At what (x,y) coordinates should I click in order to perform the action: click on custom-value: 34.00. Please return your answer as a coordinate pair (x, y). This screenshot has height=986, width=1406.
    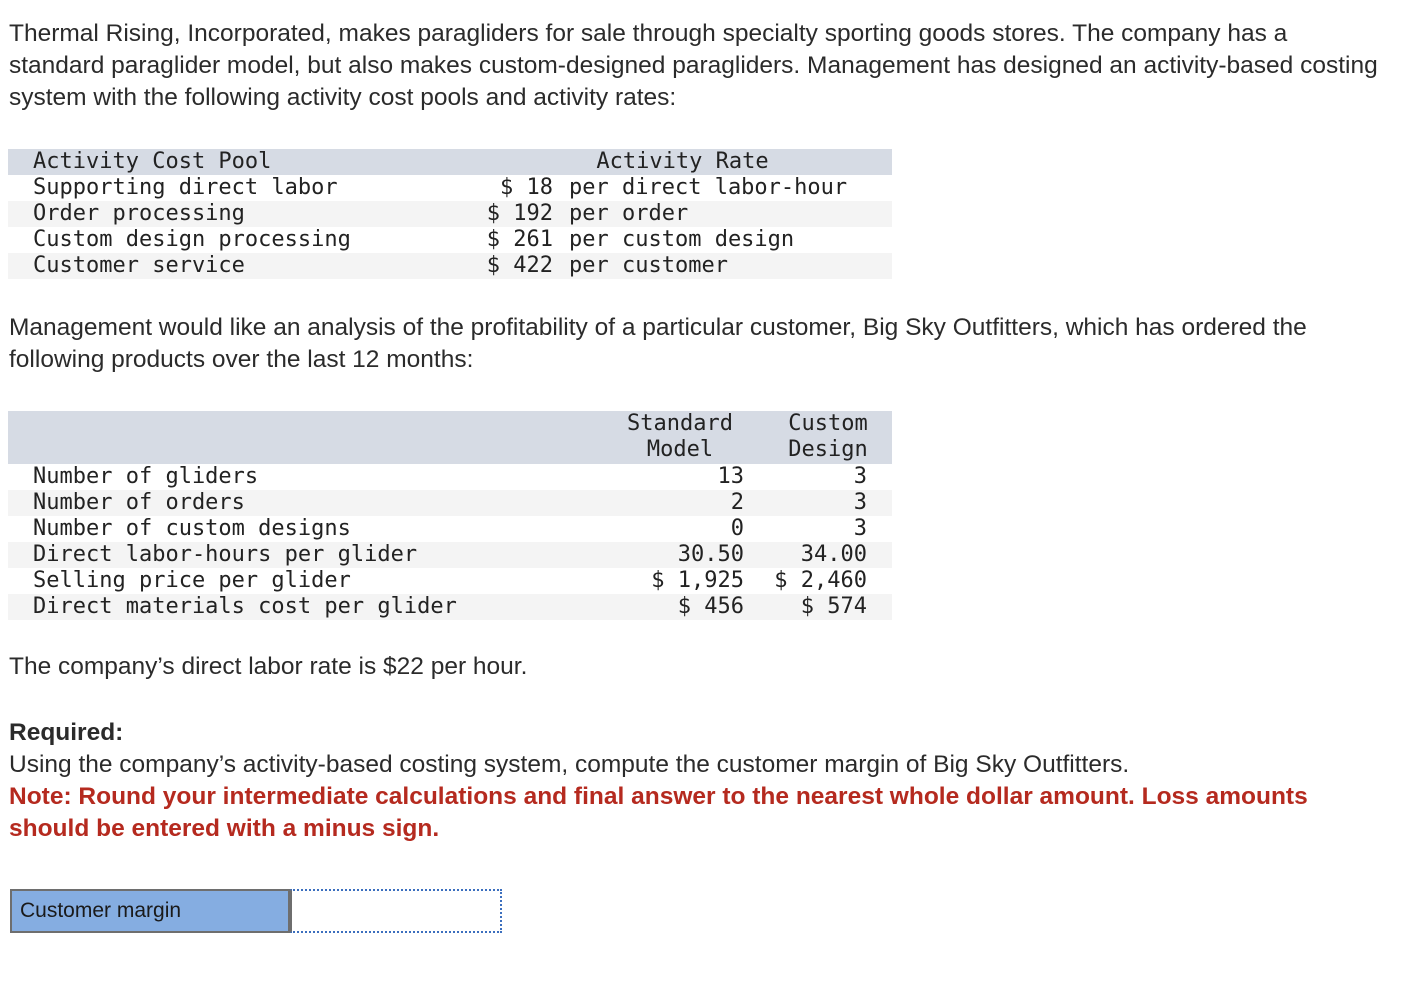
    Looking at the image, I should click on (818, 555).